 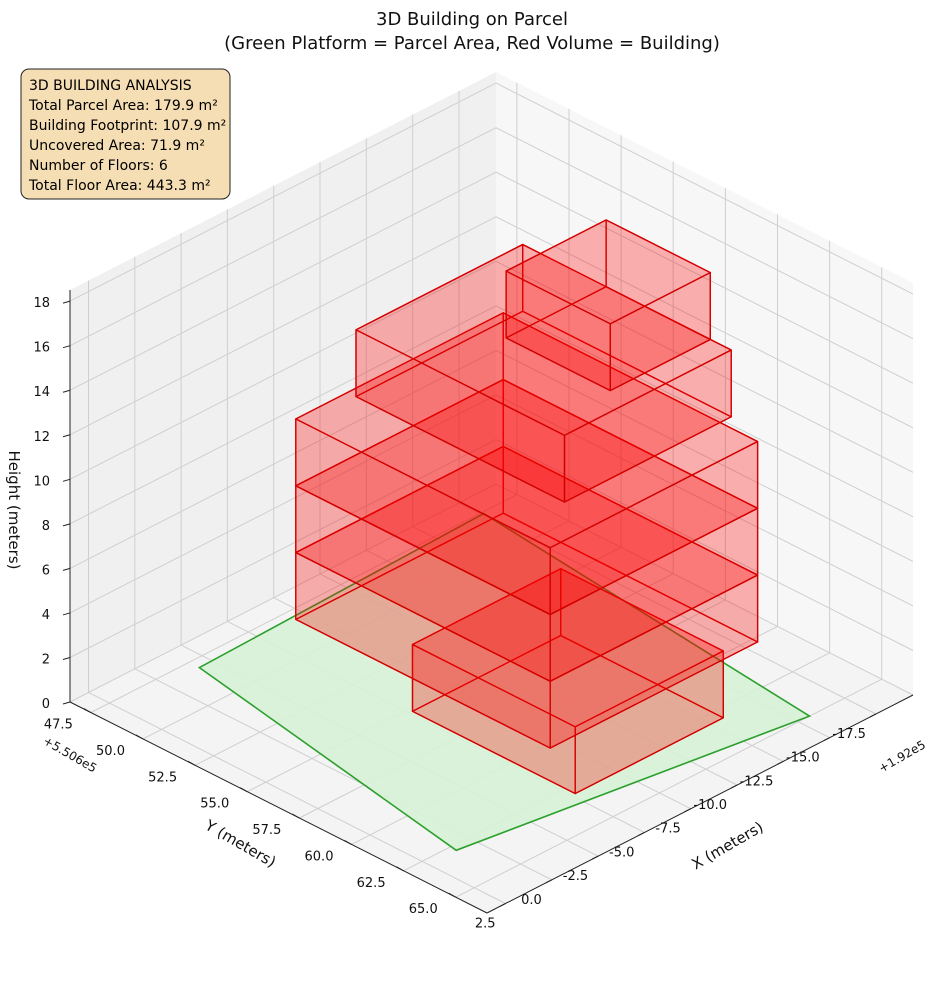 I want to click on x-tick-label: -12.5, so click(x=757, y=781).